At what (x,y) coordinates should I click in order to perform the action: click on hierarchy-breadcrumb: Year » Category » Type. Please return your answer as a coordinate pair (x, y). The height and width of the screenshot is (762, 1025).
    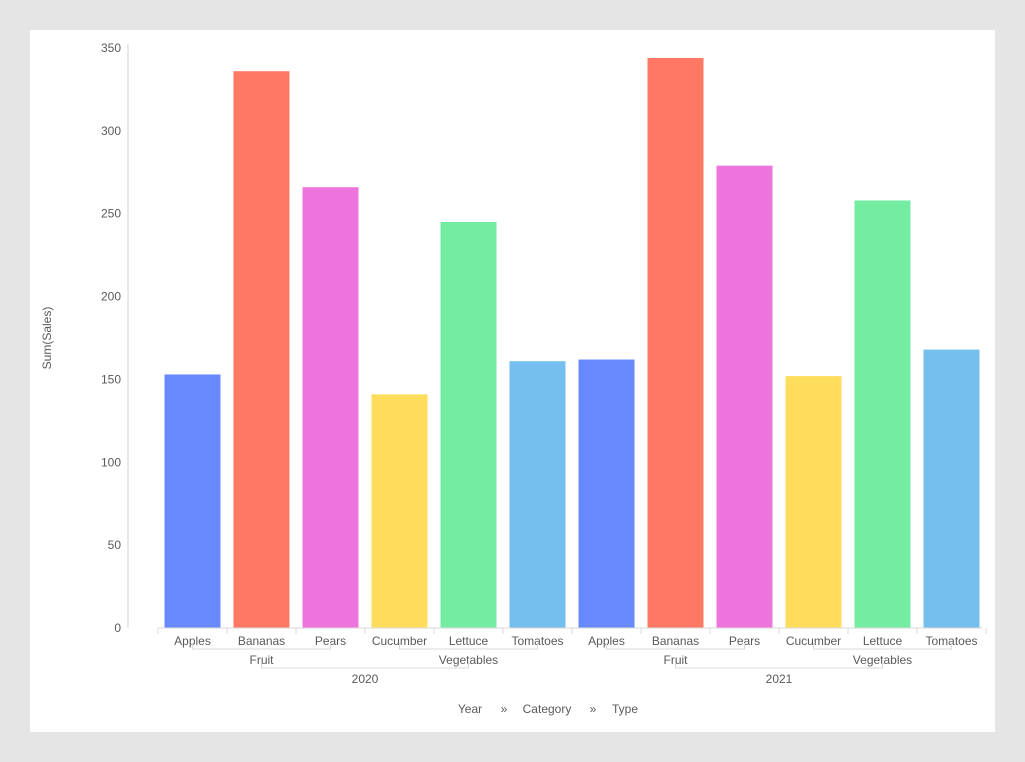
    Looking at the image, I should click on (548, 709).